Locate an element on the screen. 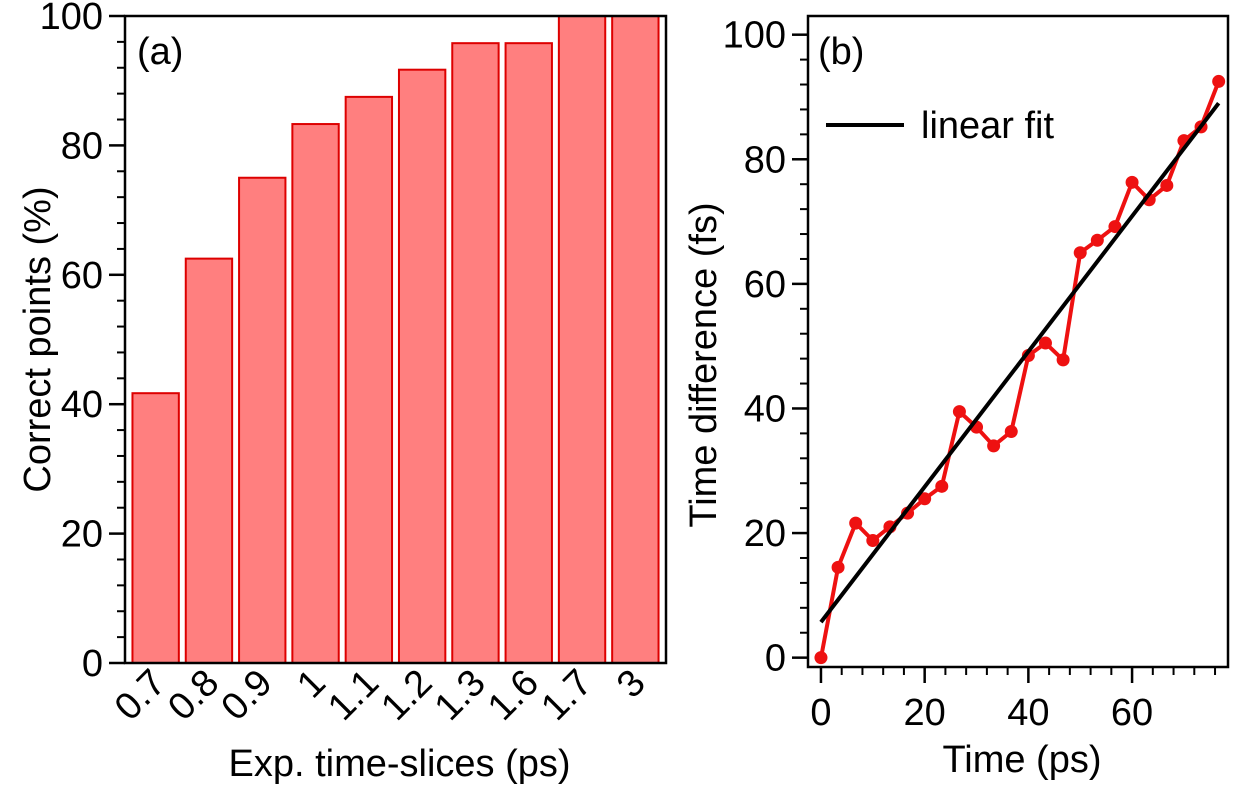 The image size is (1234, 791). x-tick-label: 40 is located at coordinates (1028, 713).